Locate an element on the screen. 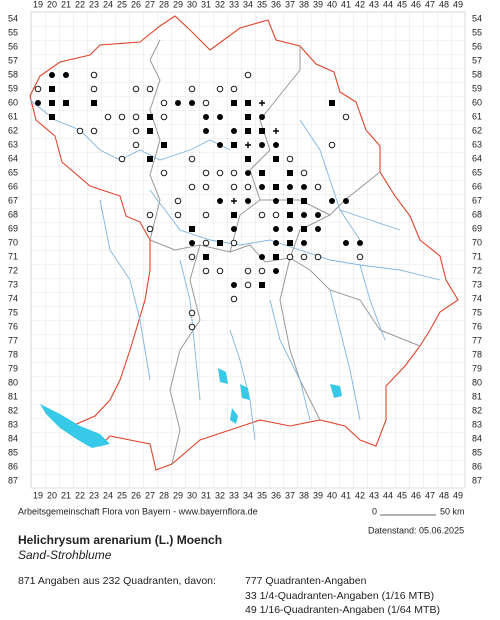  row-label: 60 is located at coordinates (13, 102).